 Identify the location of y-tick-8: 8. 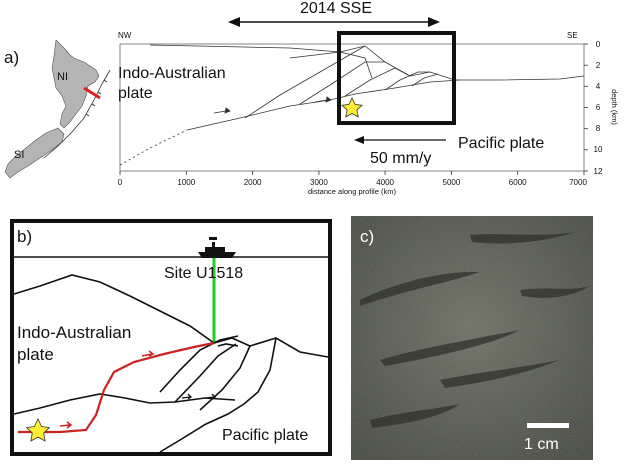
(598, 128).